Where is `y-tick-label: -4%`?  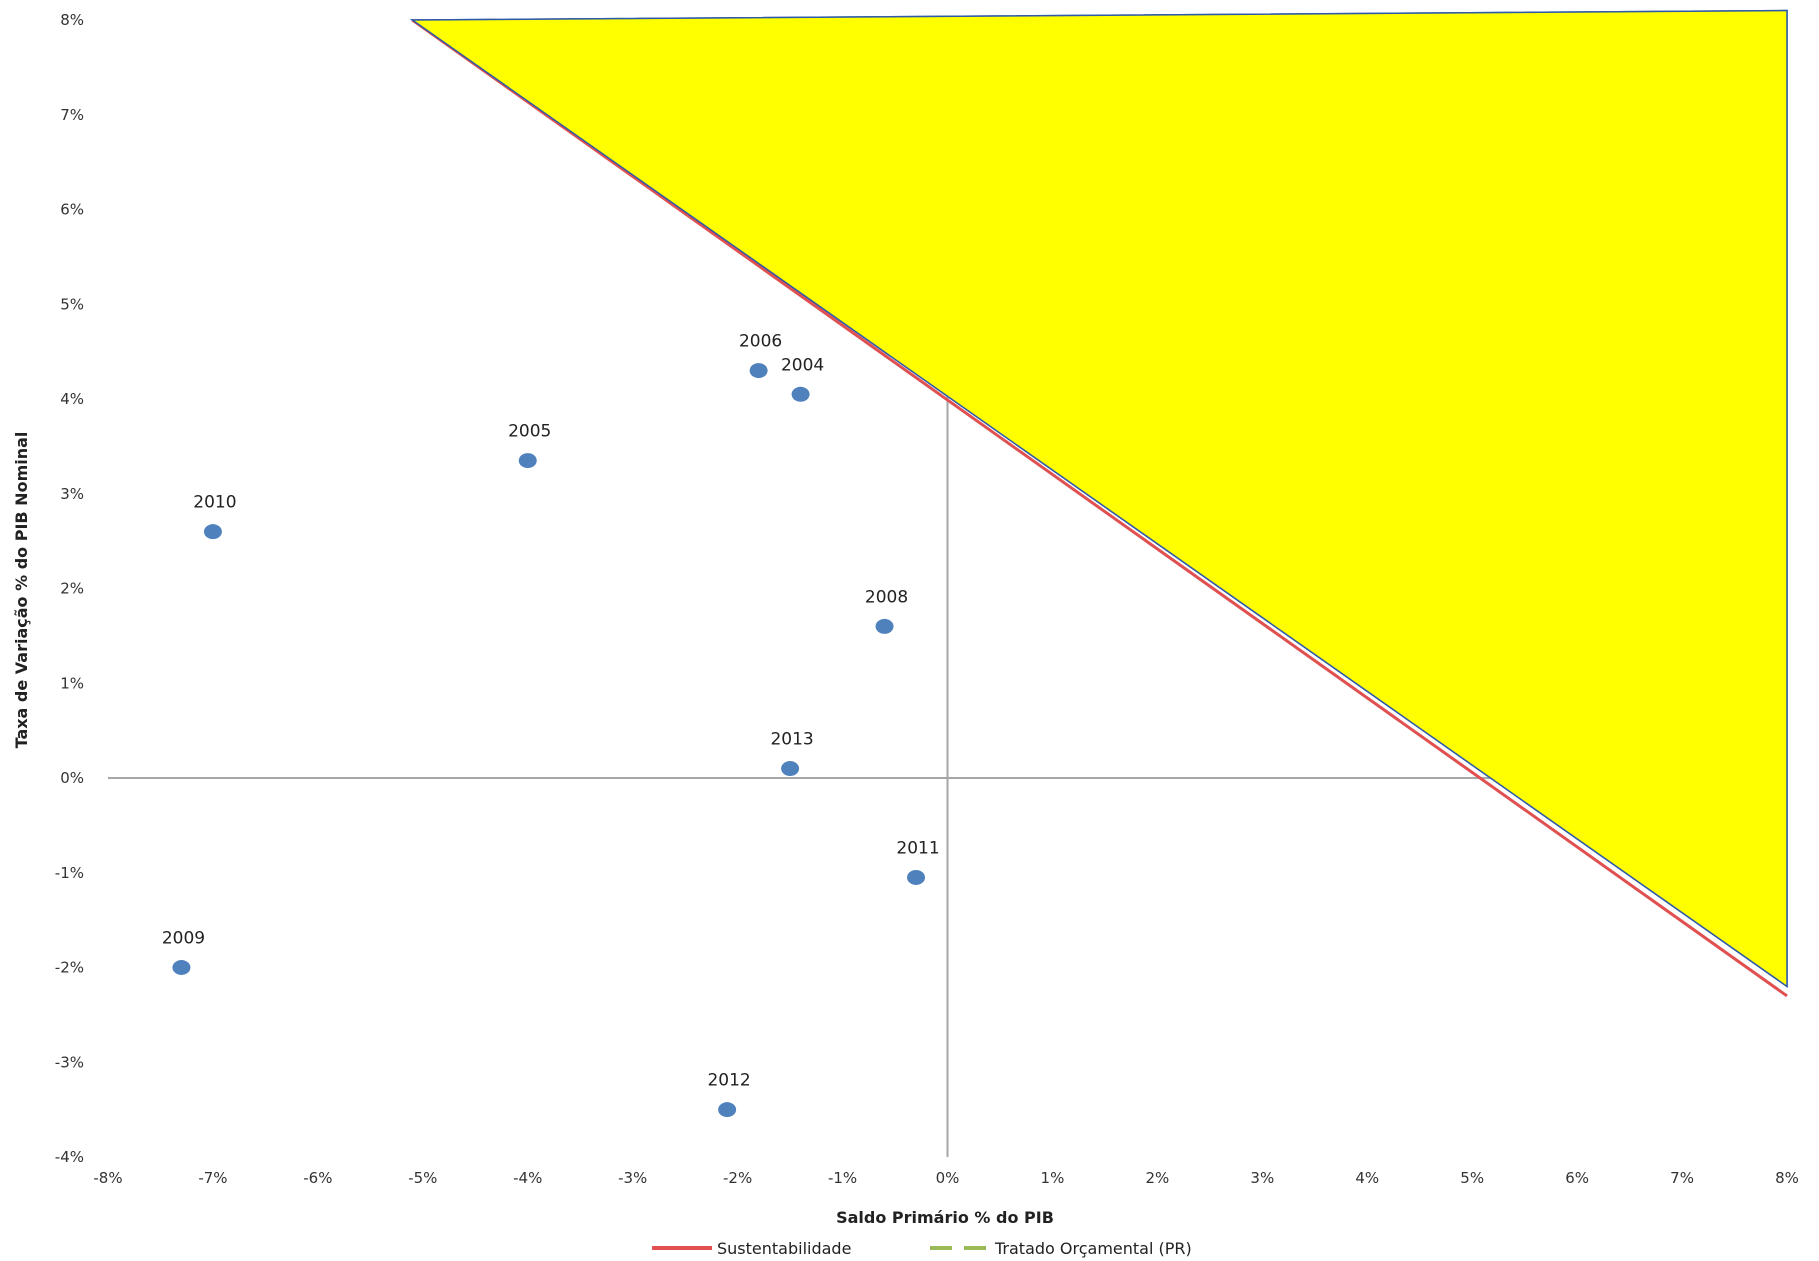
y-tick-label: -4% is located at coordinates (69, 1157).